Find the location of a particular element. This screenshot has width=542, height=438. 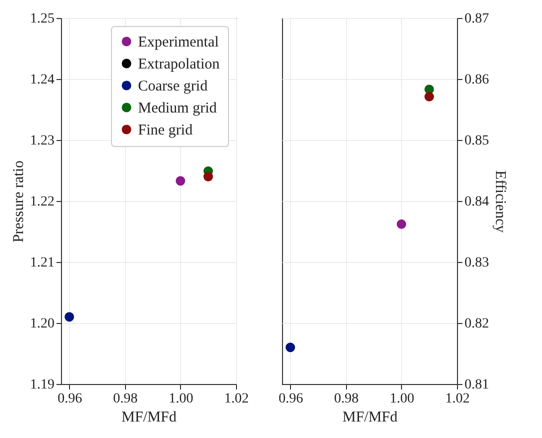

y2-tick-label: 0.84 is located at coordinates (476, 202).